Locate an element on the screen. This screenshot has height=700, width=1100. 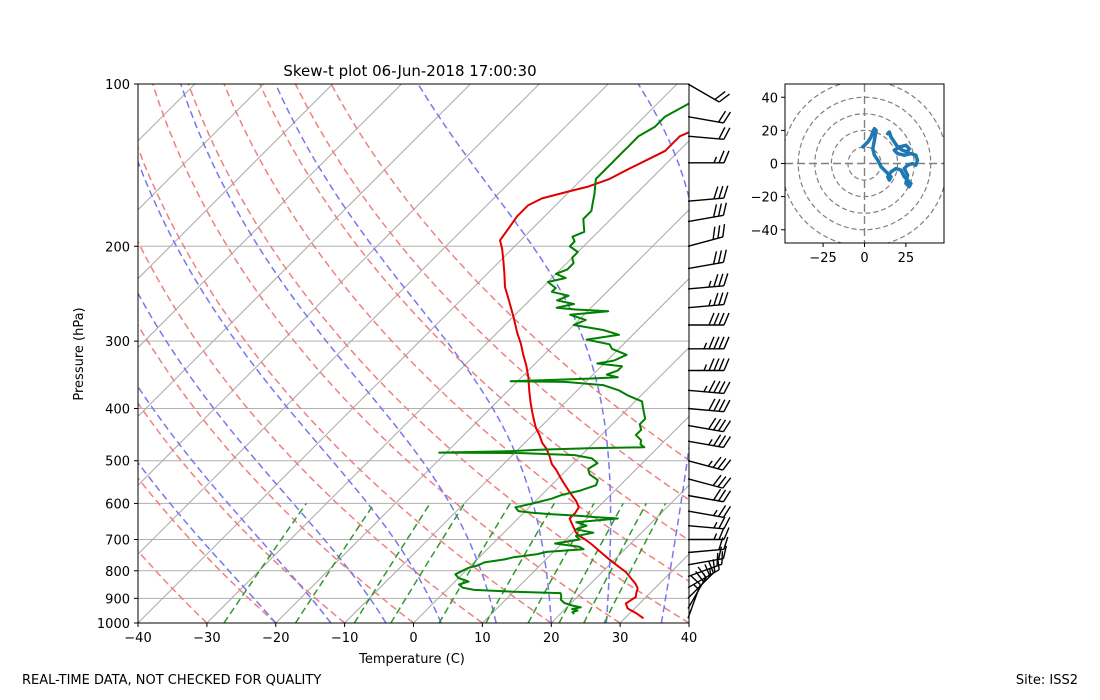
temperature-trace is located at coordinates (594, 375).